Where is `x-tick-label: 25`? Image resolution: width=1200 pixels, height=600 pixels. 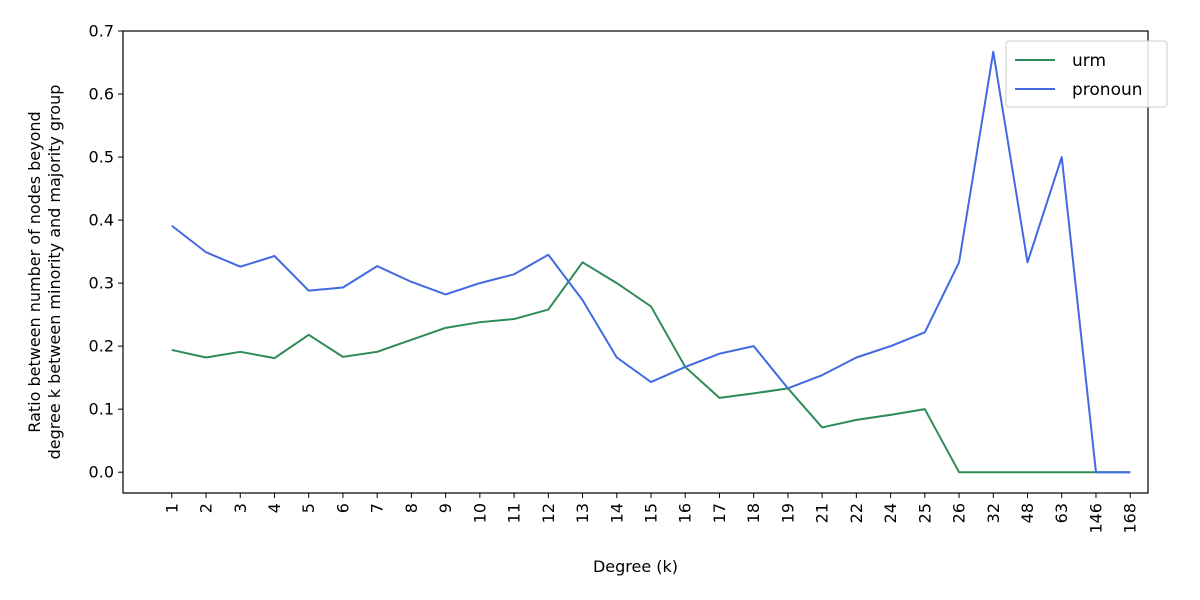 x-tick-label: 25 is located at coordinates (924, 513).